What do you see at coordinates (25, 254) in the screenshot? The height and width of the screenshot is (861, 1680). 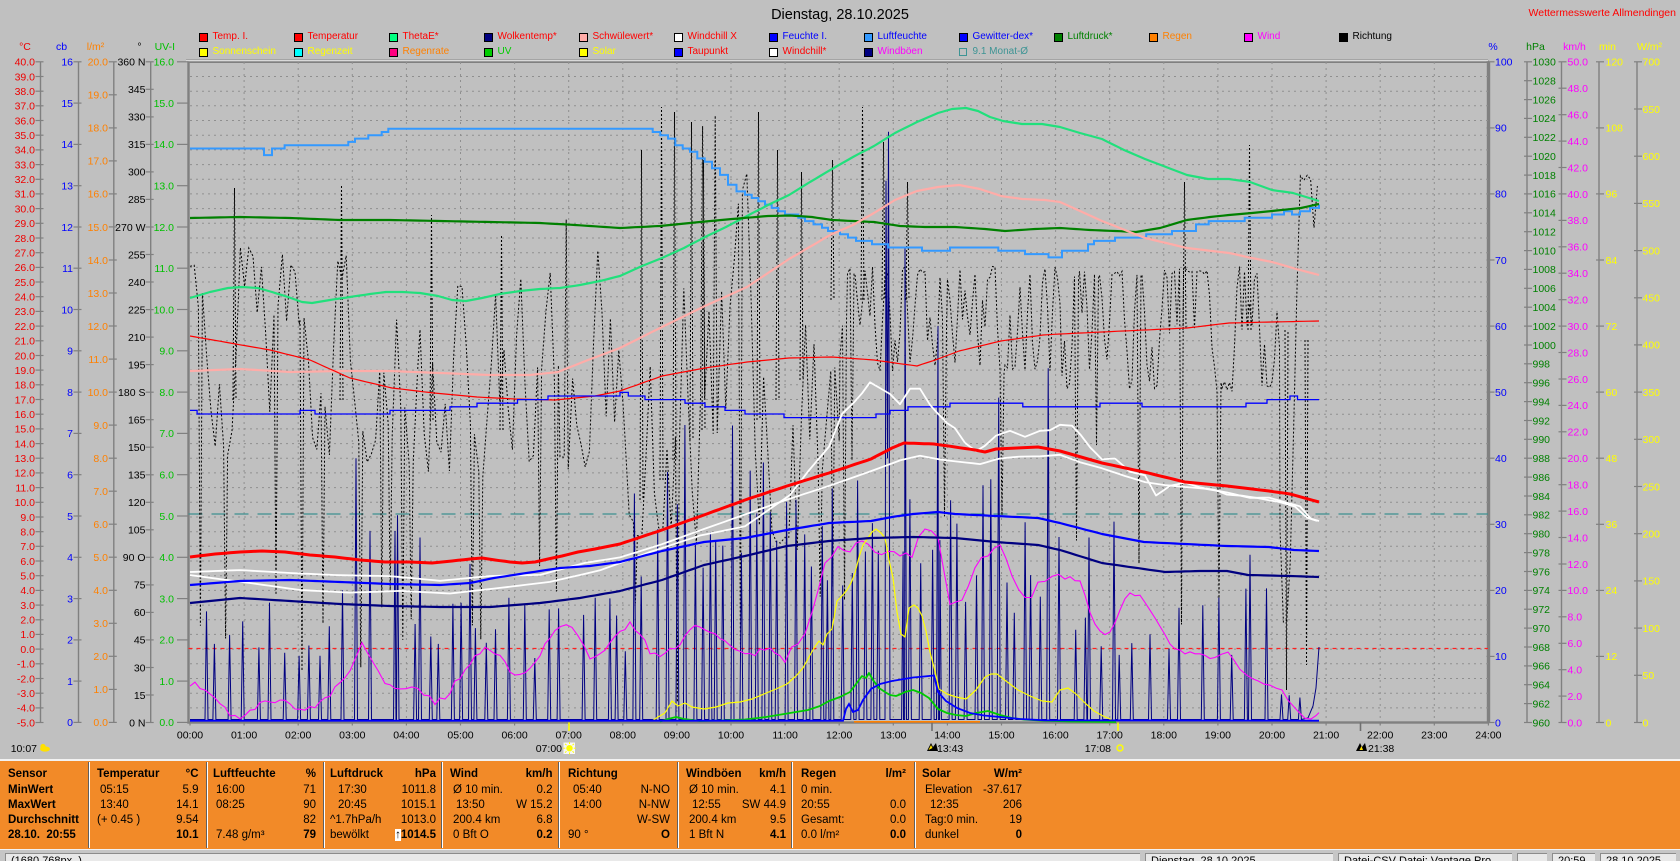 I see `svg-text: 27.0` at bounding box center [25, 254].